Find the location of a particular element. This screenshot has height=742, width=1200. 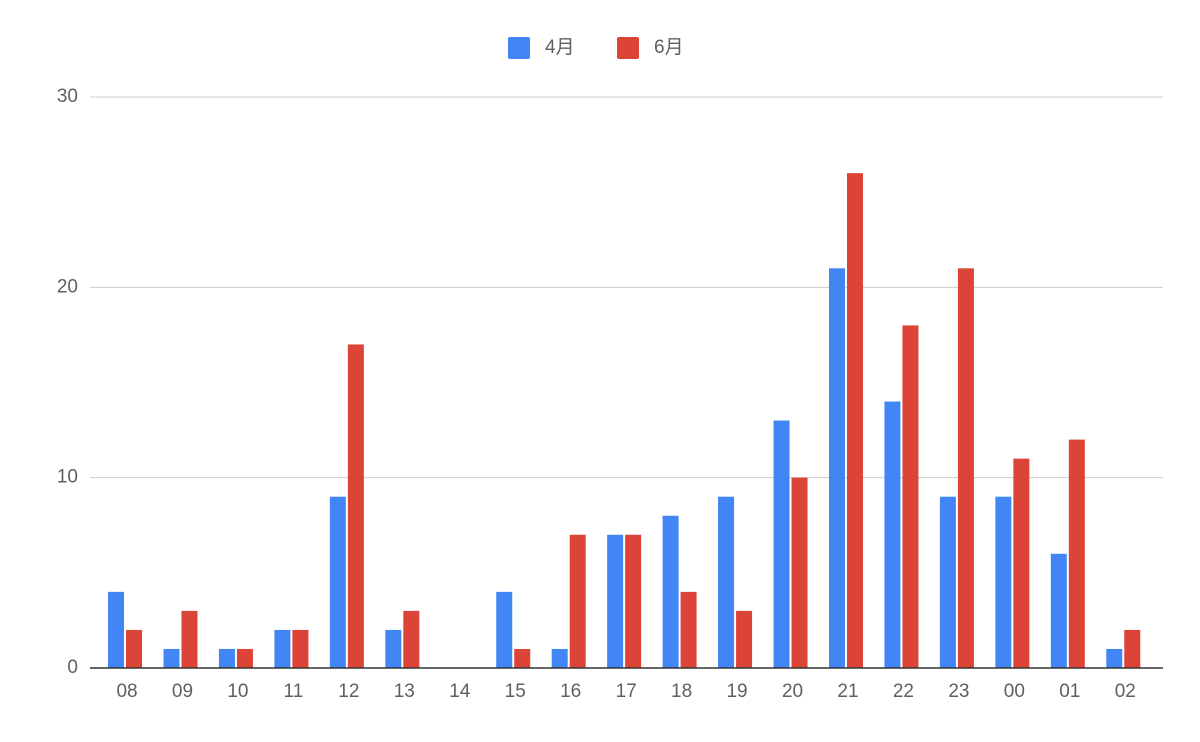

x-tick-label: 08 is located at coordinates (126, 691).